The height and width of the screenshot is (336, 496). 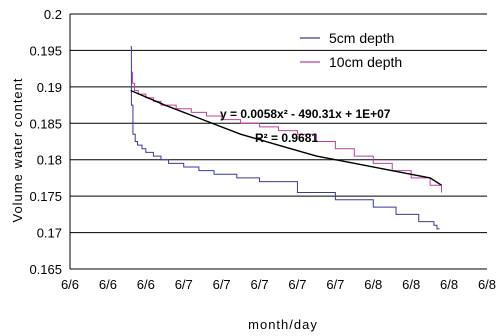 I want to click on y-tick-label-6: 0.17, so click(x=49, y=233).